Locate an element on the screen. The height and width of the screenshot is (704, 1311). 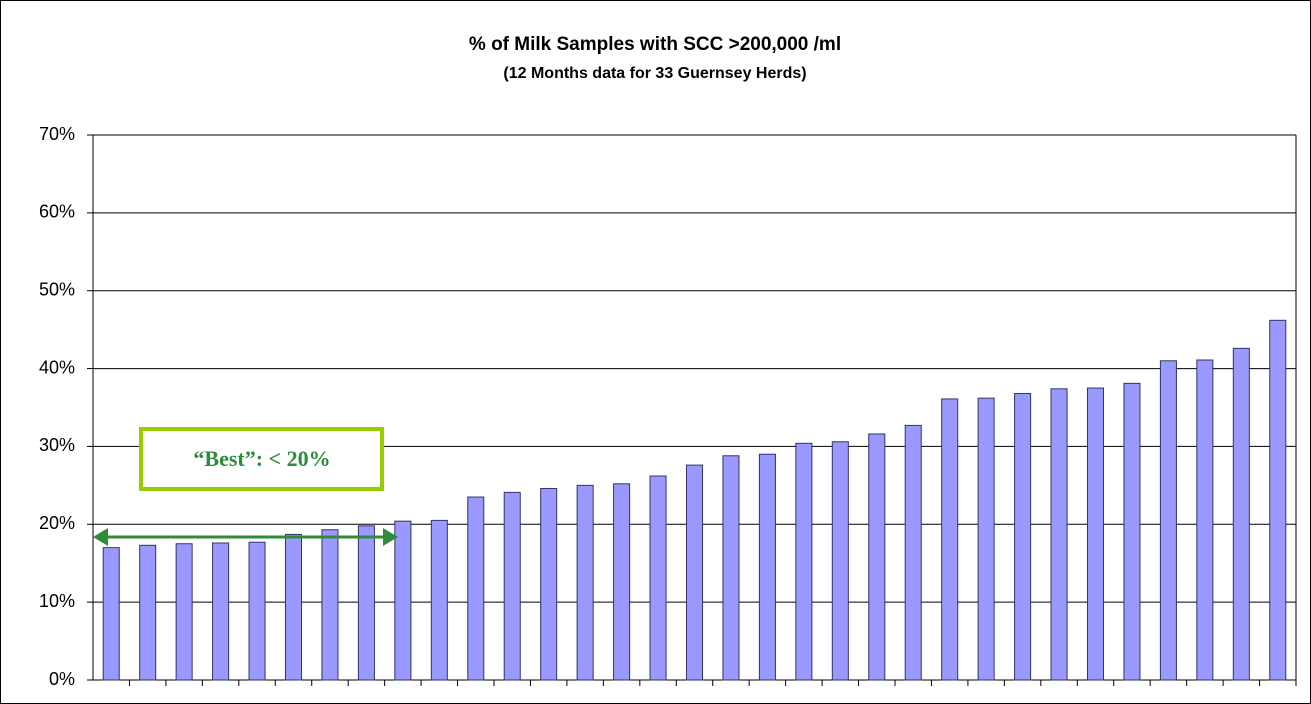
y-tick-label: 30% is located at coordinates (57, 445).